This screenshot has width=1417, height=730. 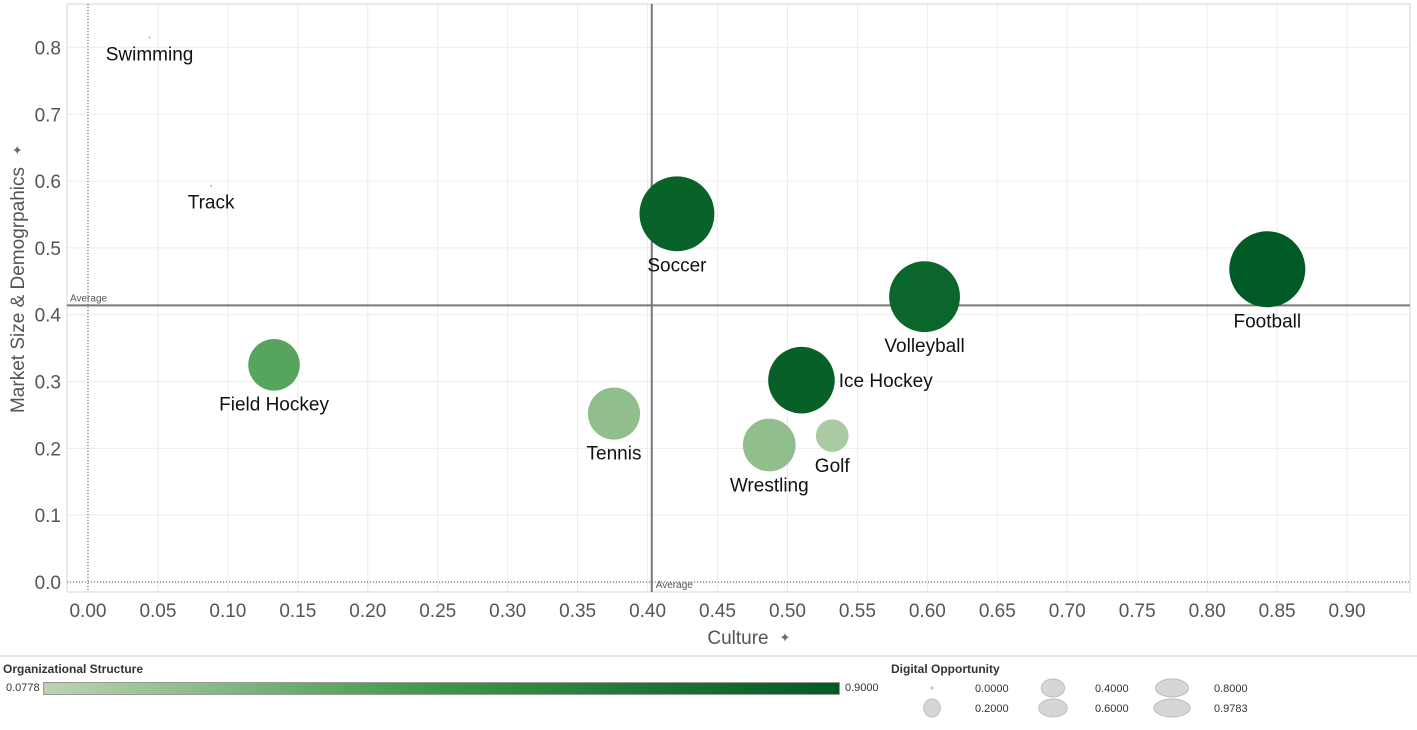 I want to click on y-tick-label: 0.8, so click(x=48, y=48).